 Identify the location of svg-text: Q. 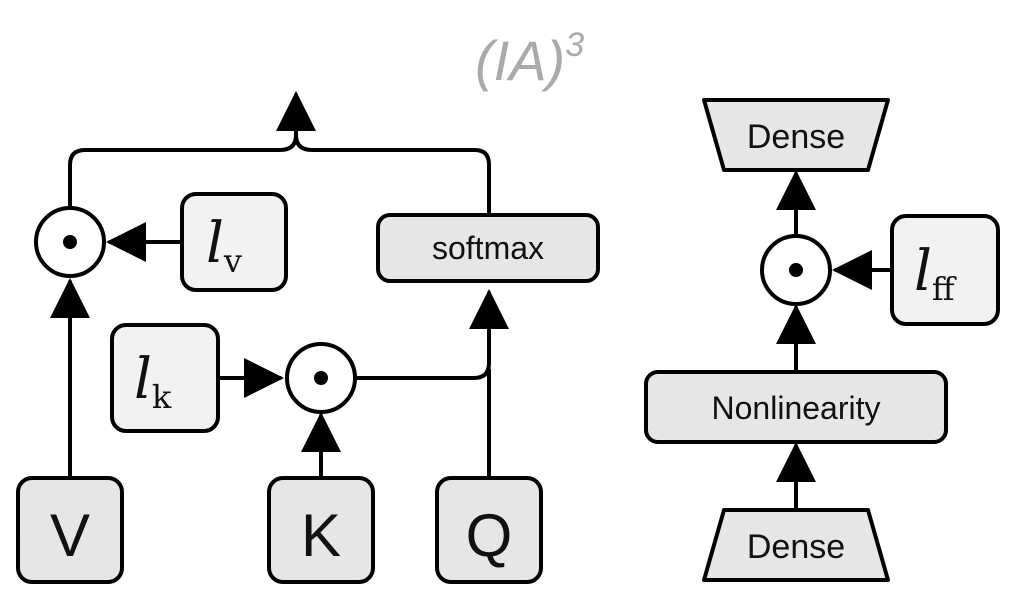
(489, 535).